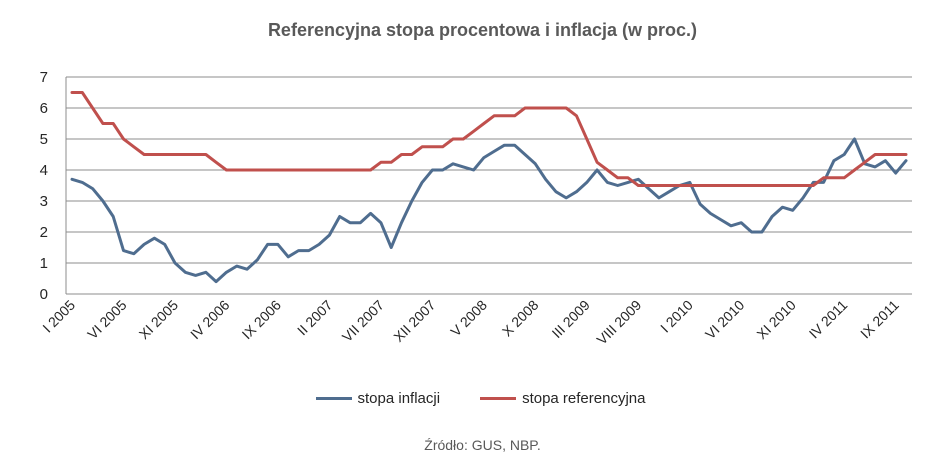 The width and height of the screenshot is (945, 470). Describe the element at coordinates (44, 108) in the screenshot. I see `y-tick-label: 6` at that location.